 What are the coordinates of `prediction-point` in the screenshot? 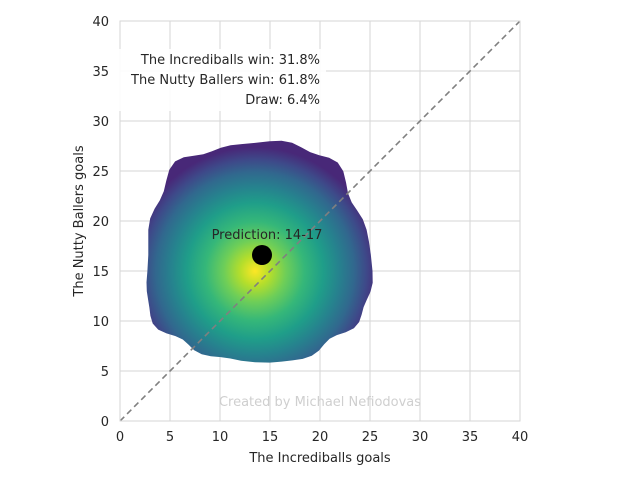 It's located at (262, 255).